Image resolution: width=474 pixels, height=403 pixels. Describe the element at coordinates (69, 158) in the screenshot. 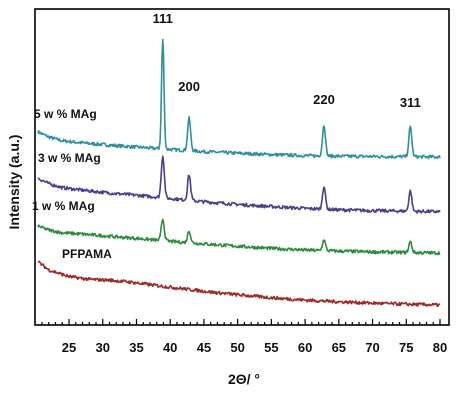

I see `series-label: 3 w % MAg` at that location.